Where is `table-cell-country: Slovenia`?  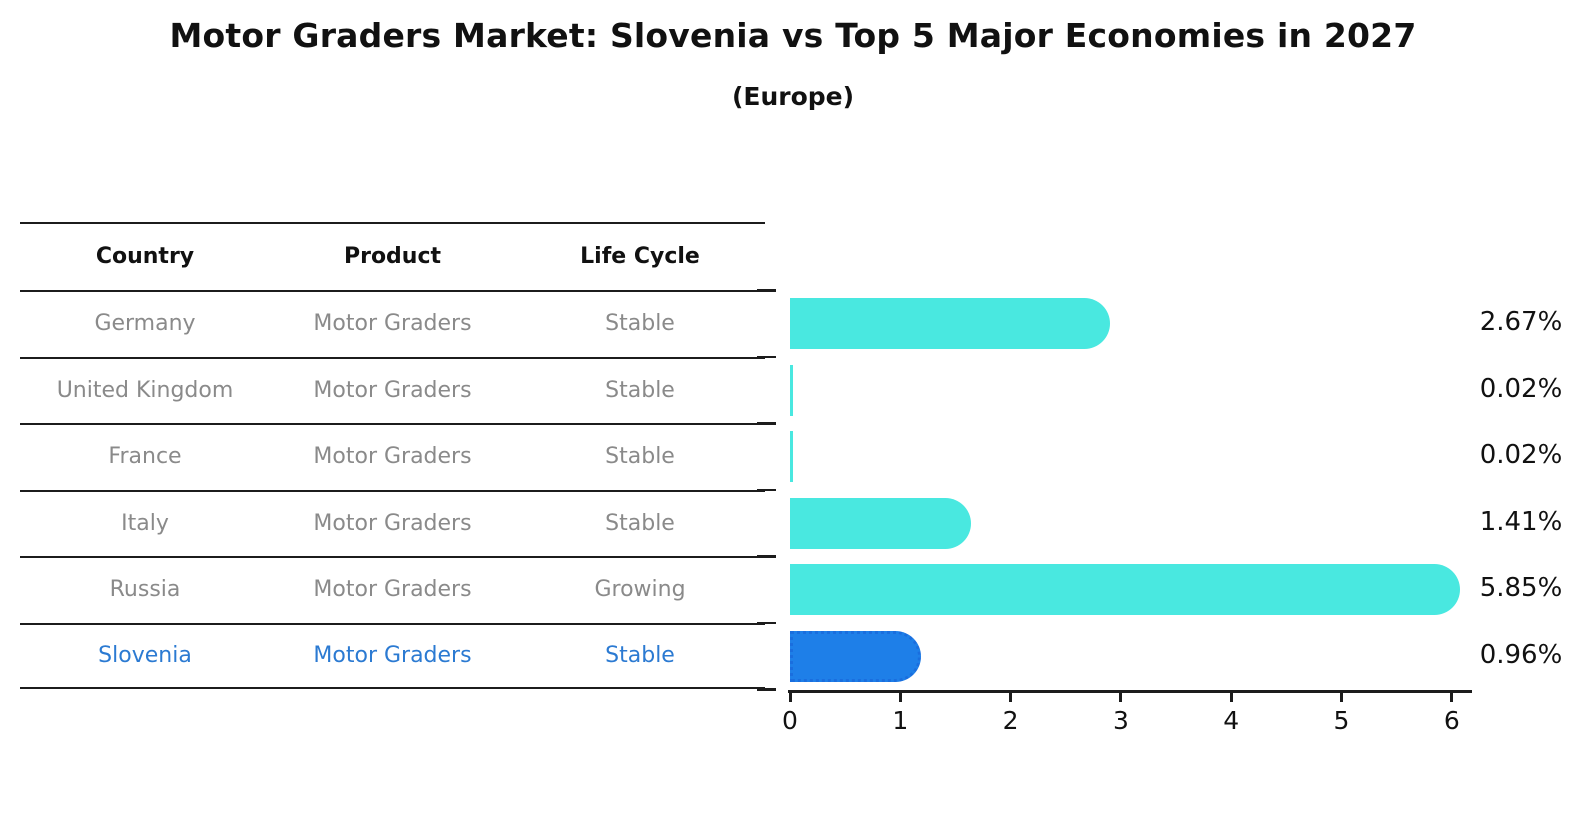 table-cell-country: Slovenia is located at coordinates (145, 655).